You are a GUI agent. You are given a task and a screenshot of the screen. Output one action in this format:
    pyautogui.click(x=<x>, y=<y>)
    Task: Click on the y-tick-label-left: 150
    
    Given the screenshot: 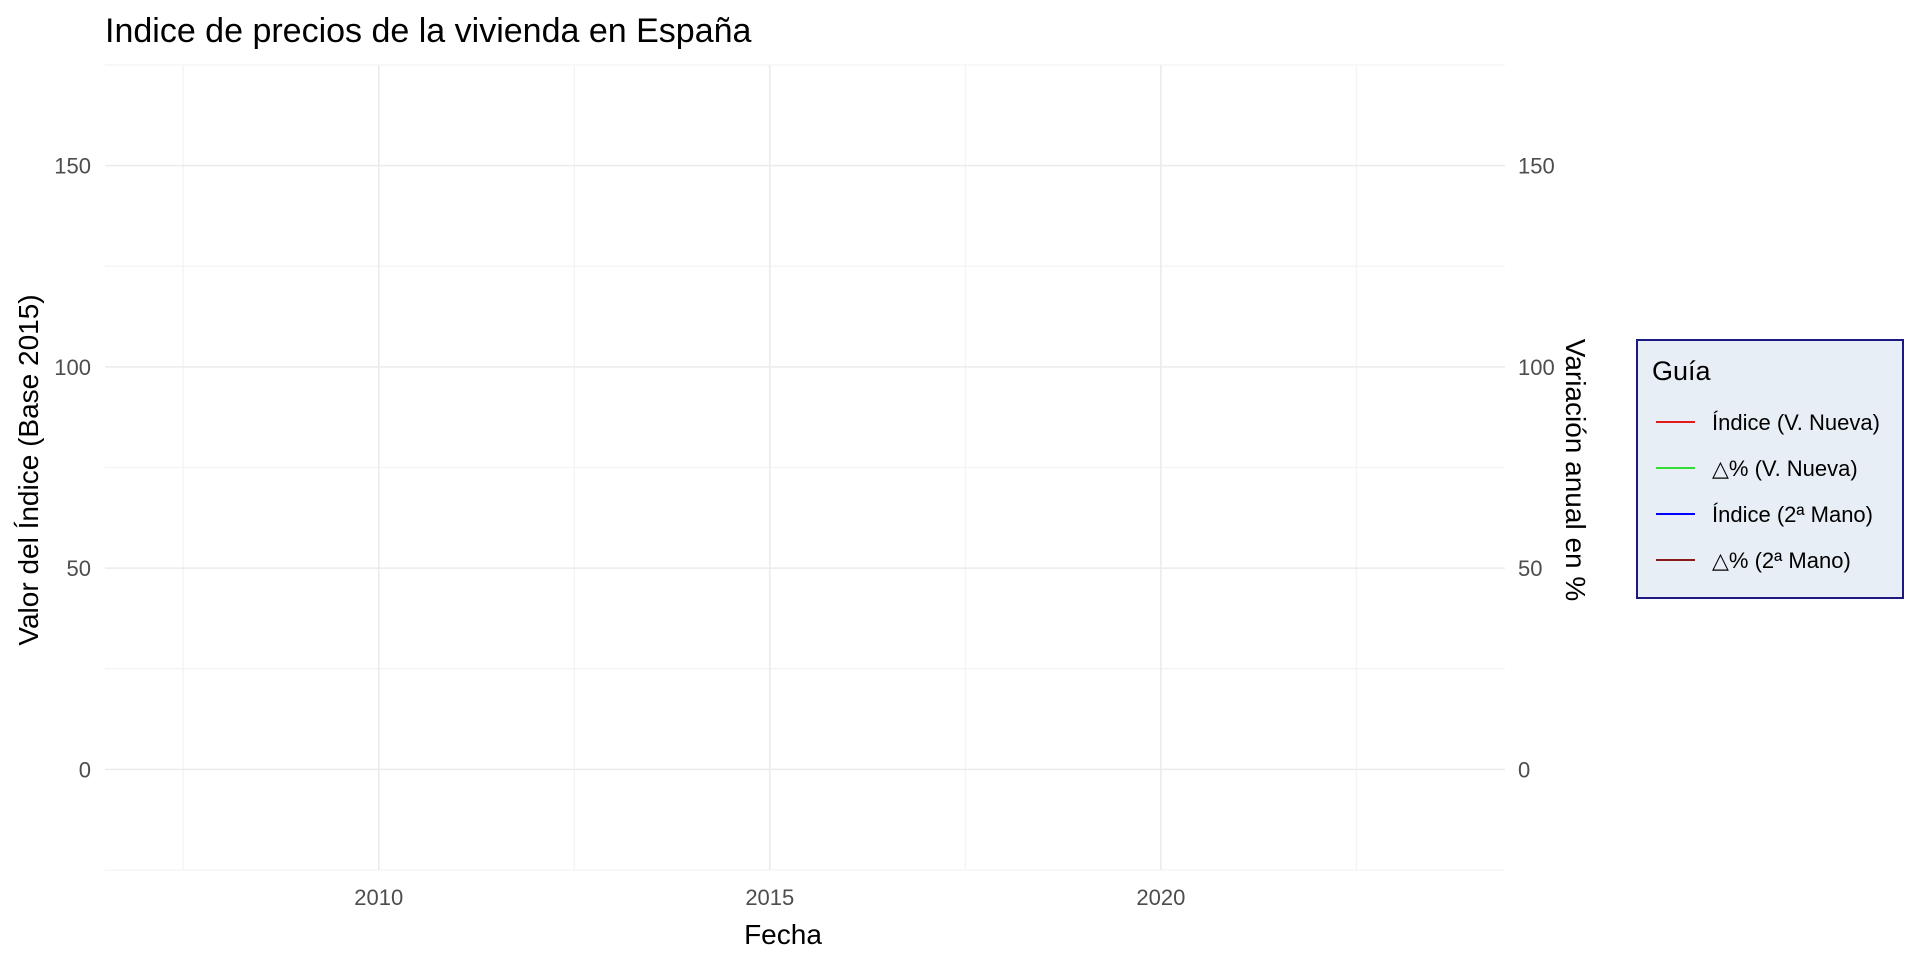 What is the action you would take?
    pyautogui.click(x=72, y=166)
    